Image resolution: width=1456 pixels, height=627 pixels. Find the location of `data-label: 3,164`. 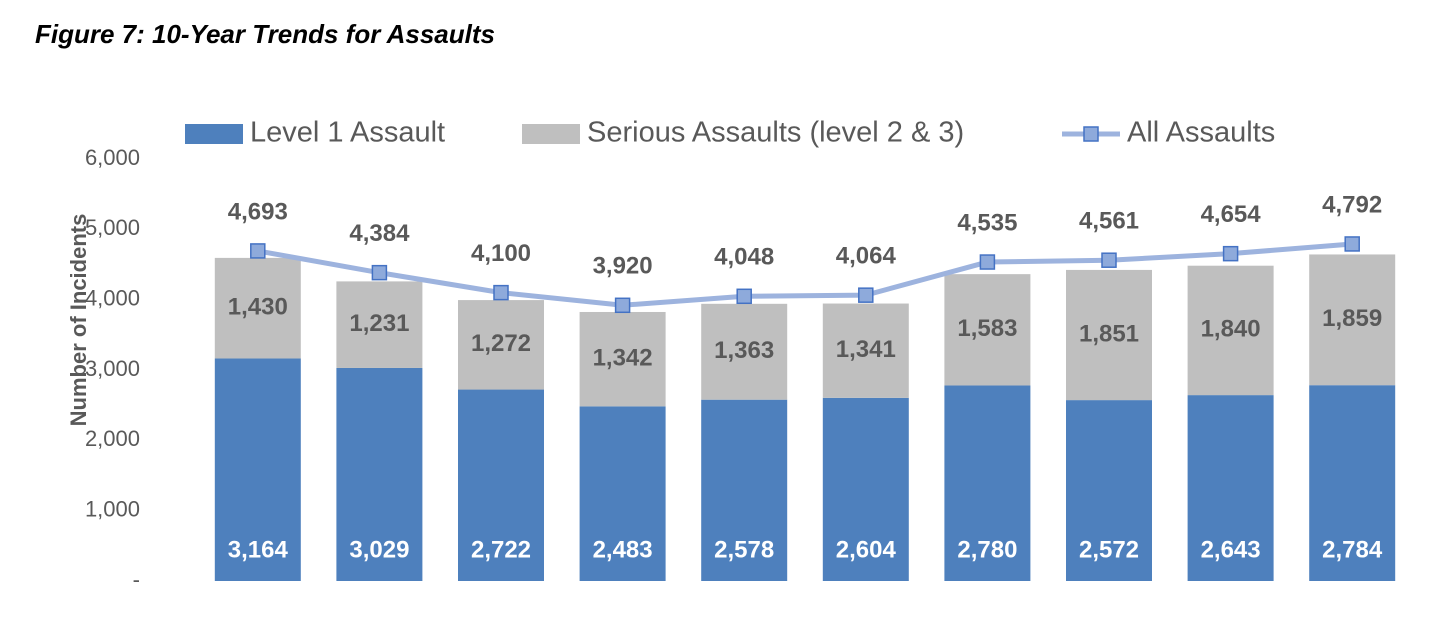

data-label: 3,164 is located at coordinates (258, 549).